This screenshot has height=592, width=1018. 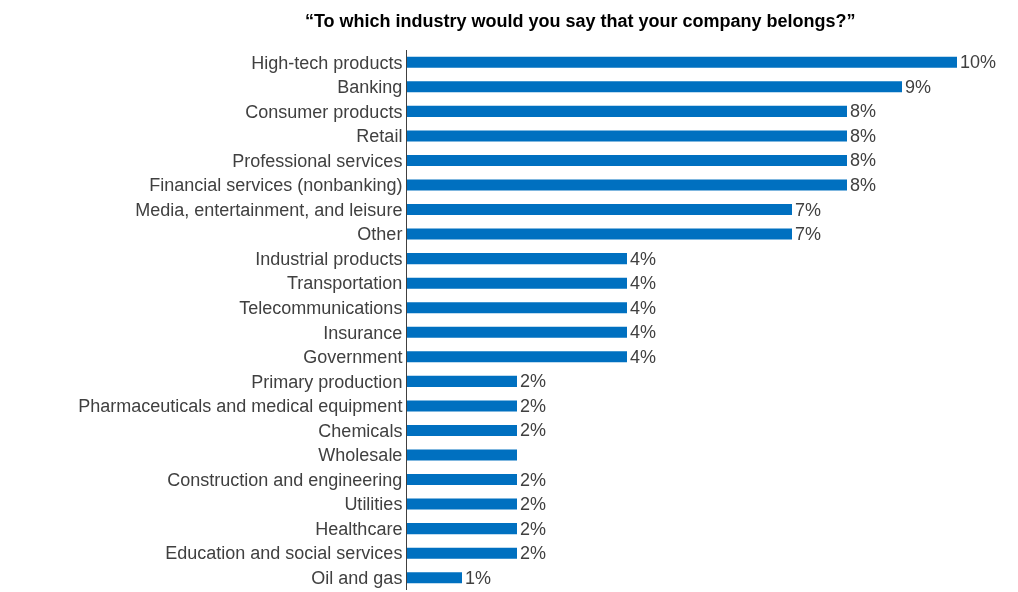 What do you see at coordinates (360, 430) in the screenshot?
I see `y-tick-label: Chemicals` at bounding box center [360, 430].